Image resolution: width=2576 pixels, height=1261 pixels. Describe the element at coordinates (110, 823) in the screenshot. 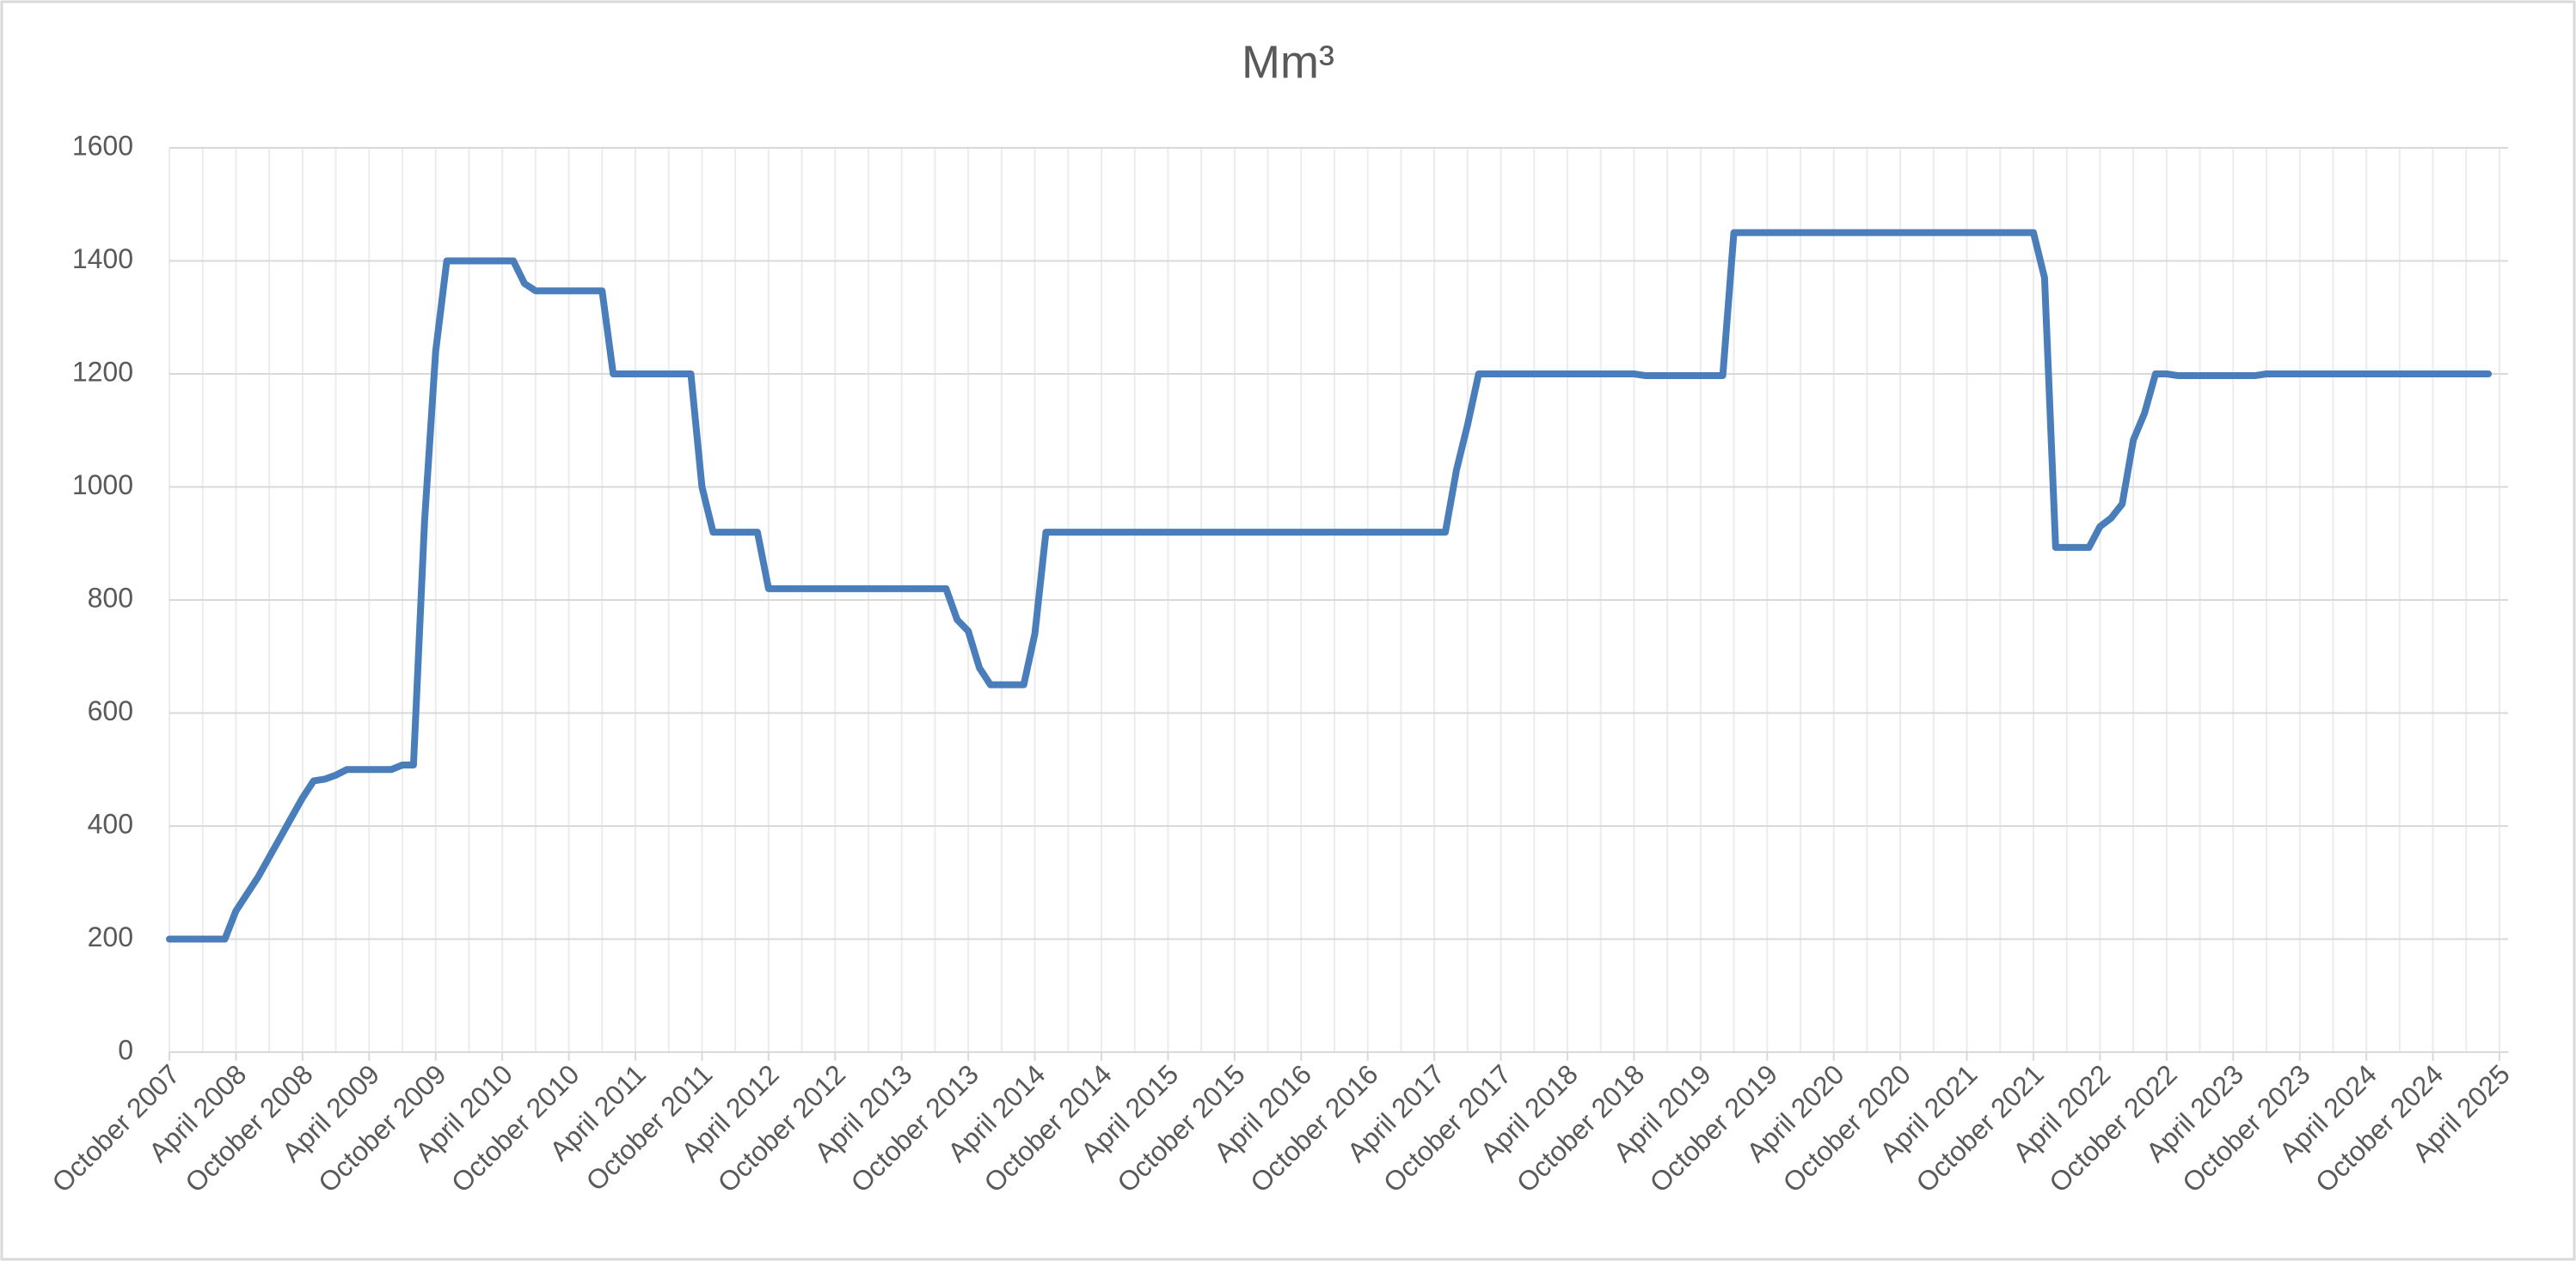

I see `y-tick-label: 400` at that location.